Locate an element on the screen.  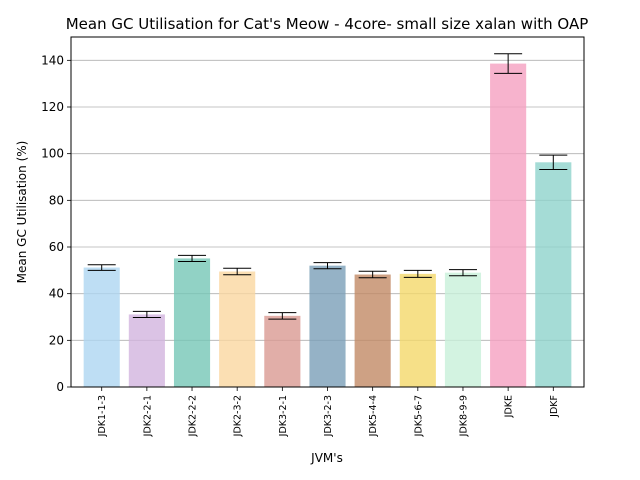
y-tick-label: 140 is located at coordinates (52, 60).